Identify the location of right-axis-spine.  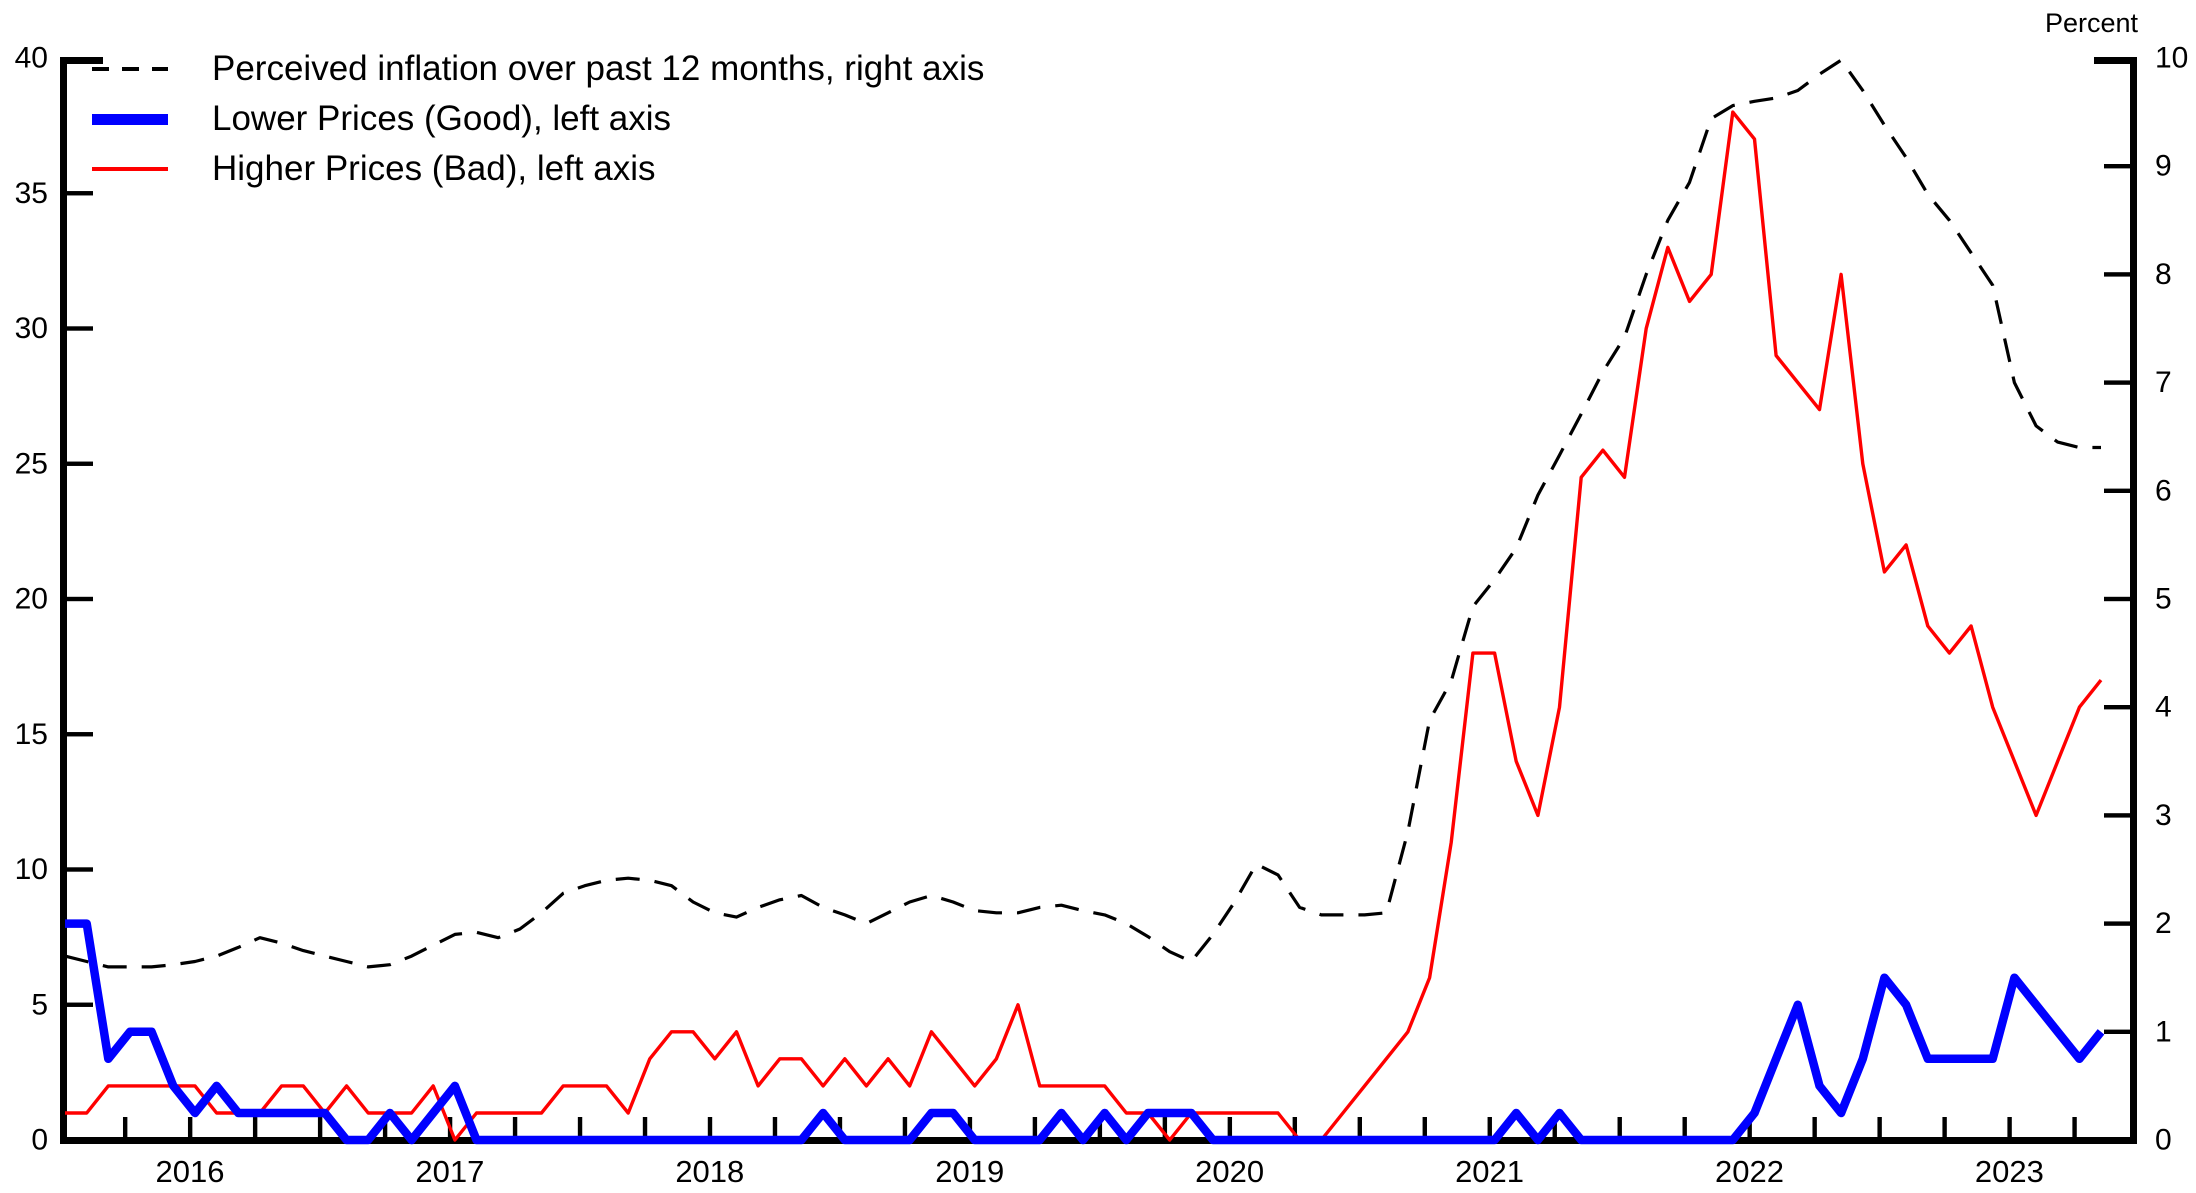
(2133, 600).